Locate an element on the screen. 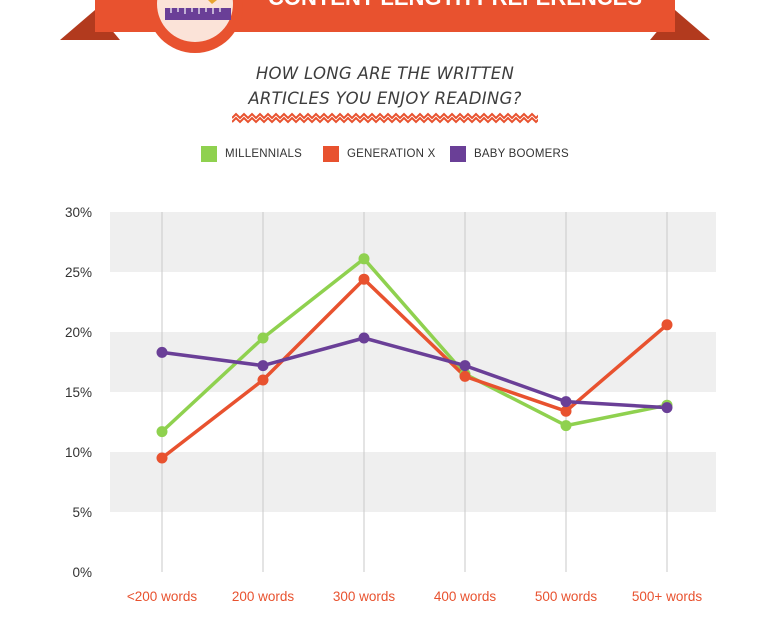 This screenshot has height=628, width=770. x-tick-label: 400 words is located at coordinates (465, 596).